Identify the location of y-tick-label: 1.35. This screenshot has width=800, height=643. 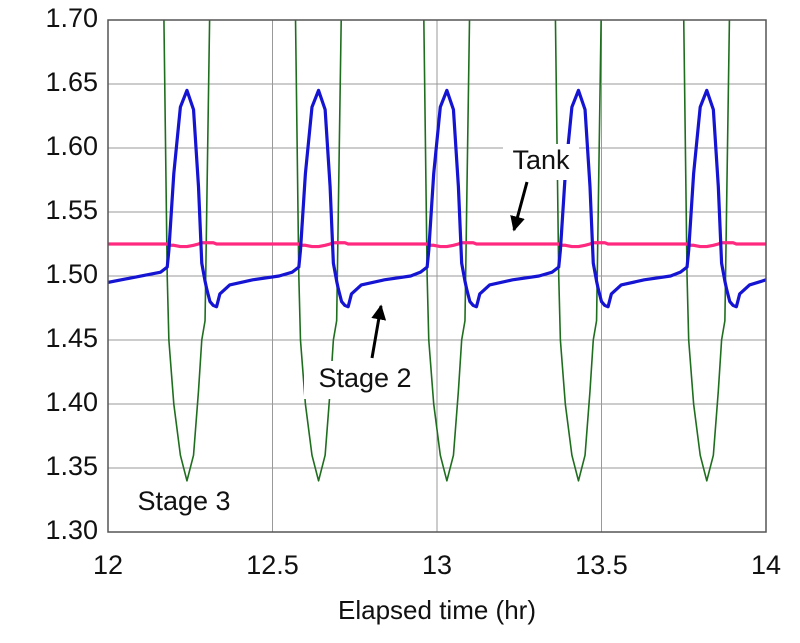
(71, 466).